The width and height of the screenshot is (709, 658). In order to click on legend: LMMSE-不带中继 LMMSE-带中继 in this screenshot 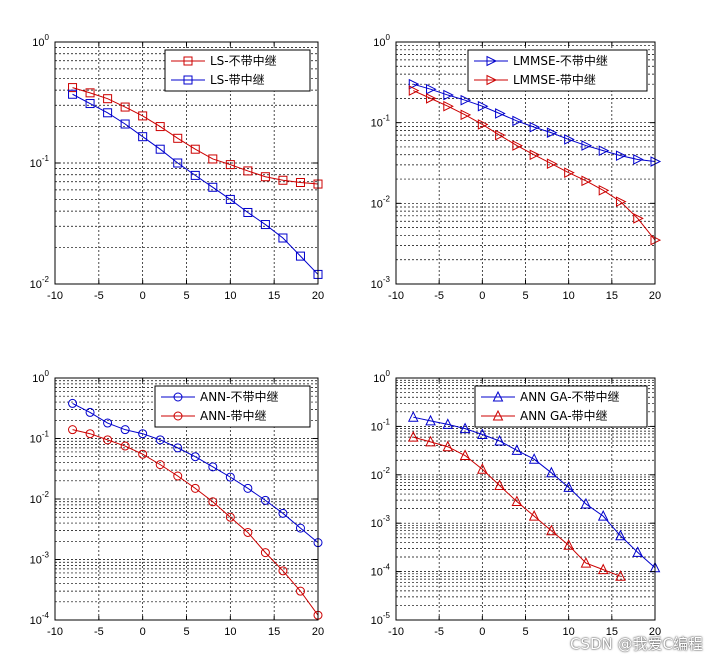, I will do `click(557, 70)`.